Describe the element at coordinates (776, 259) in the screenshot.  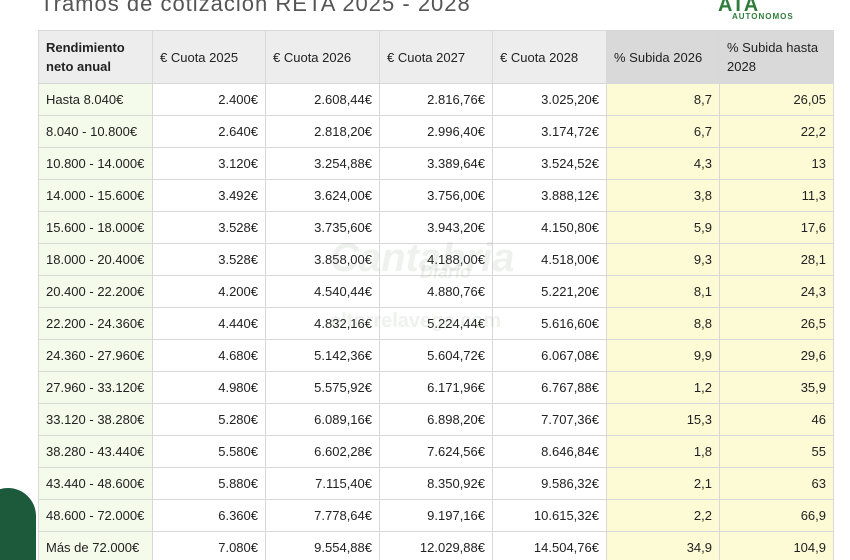
I see `table-cell: 28,1` at that location.